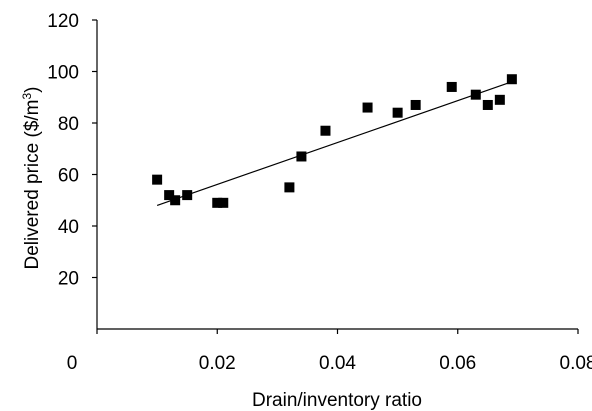 This screenshot has height=411, width=592. Describe the element at coordinates (32, 89) in the screenshot. I see `y-axis-label-close: )` at that location.